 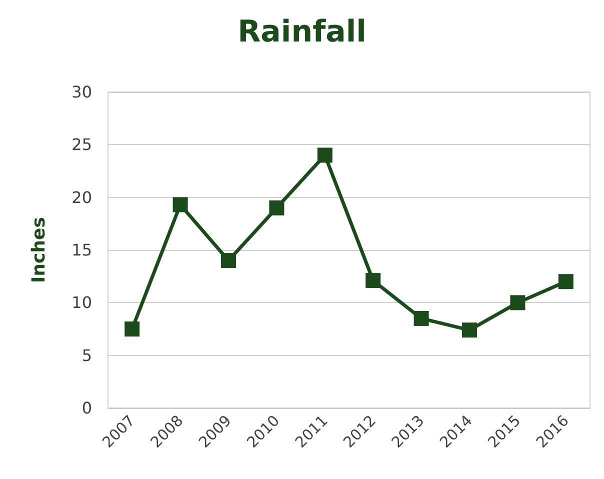 I want to click on chart-title: Rainfall, so click(x=302, y=32).